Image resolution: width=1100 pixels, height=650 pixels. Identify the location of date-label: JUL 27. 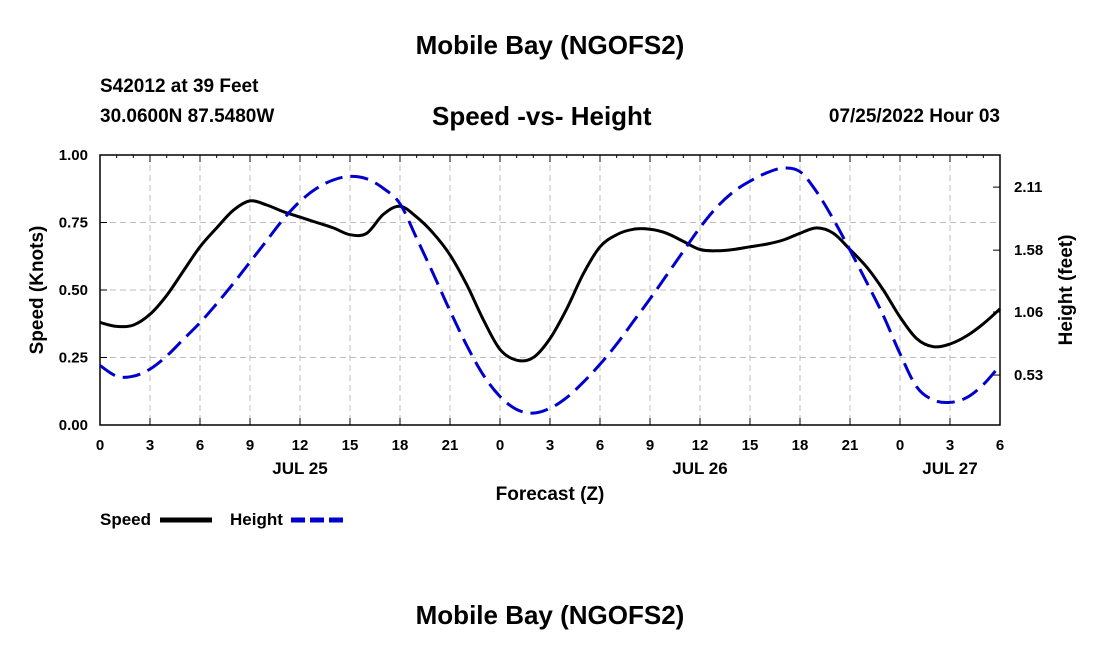
(949, 468).